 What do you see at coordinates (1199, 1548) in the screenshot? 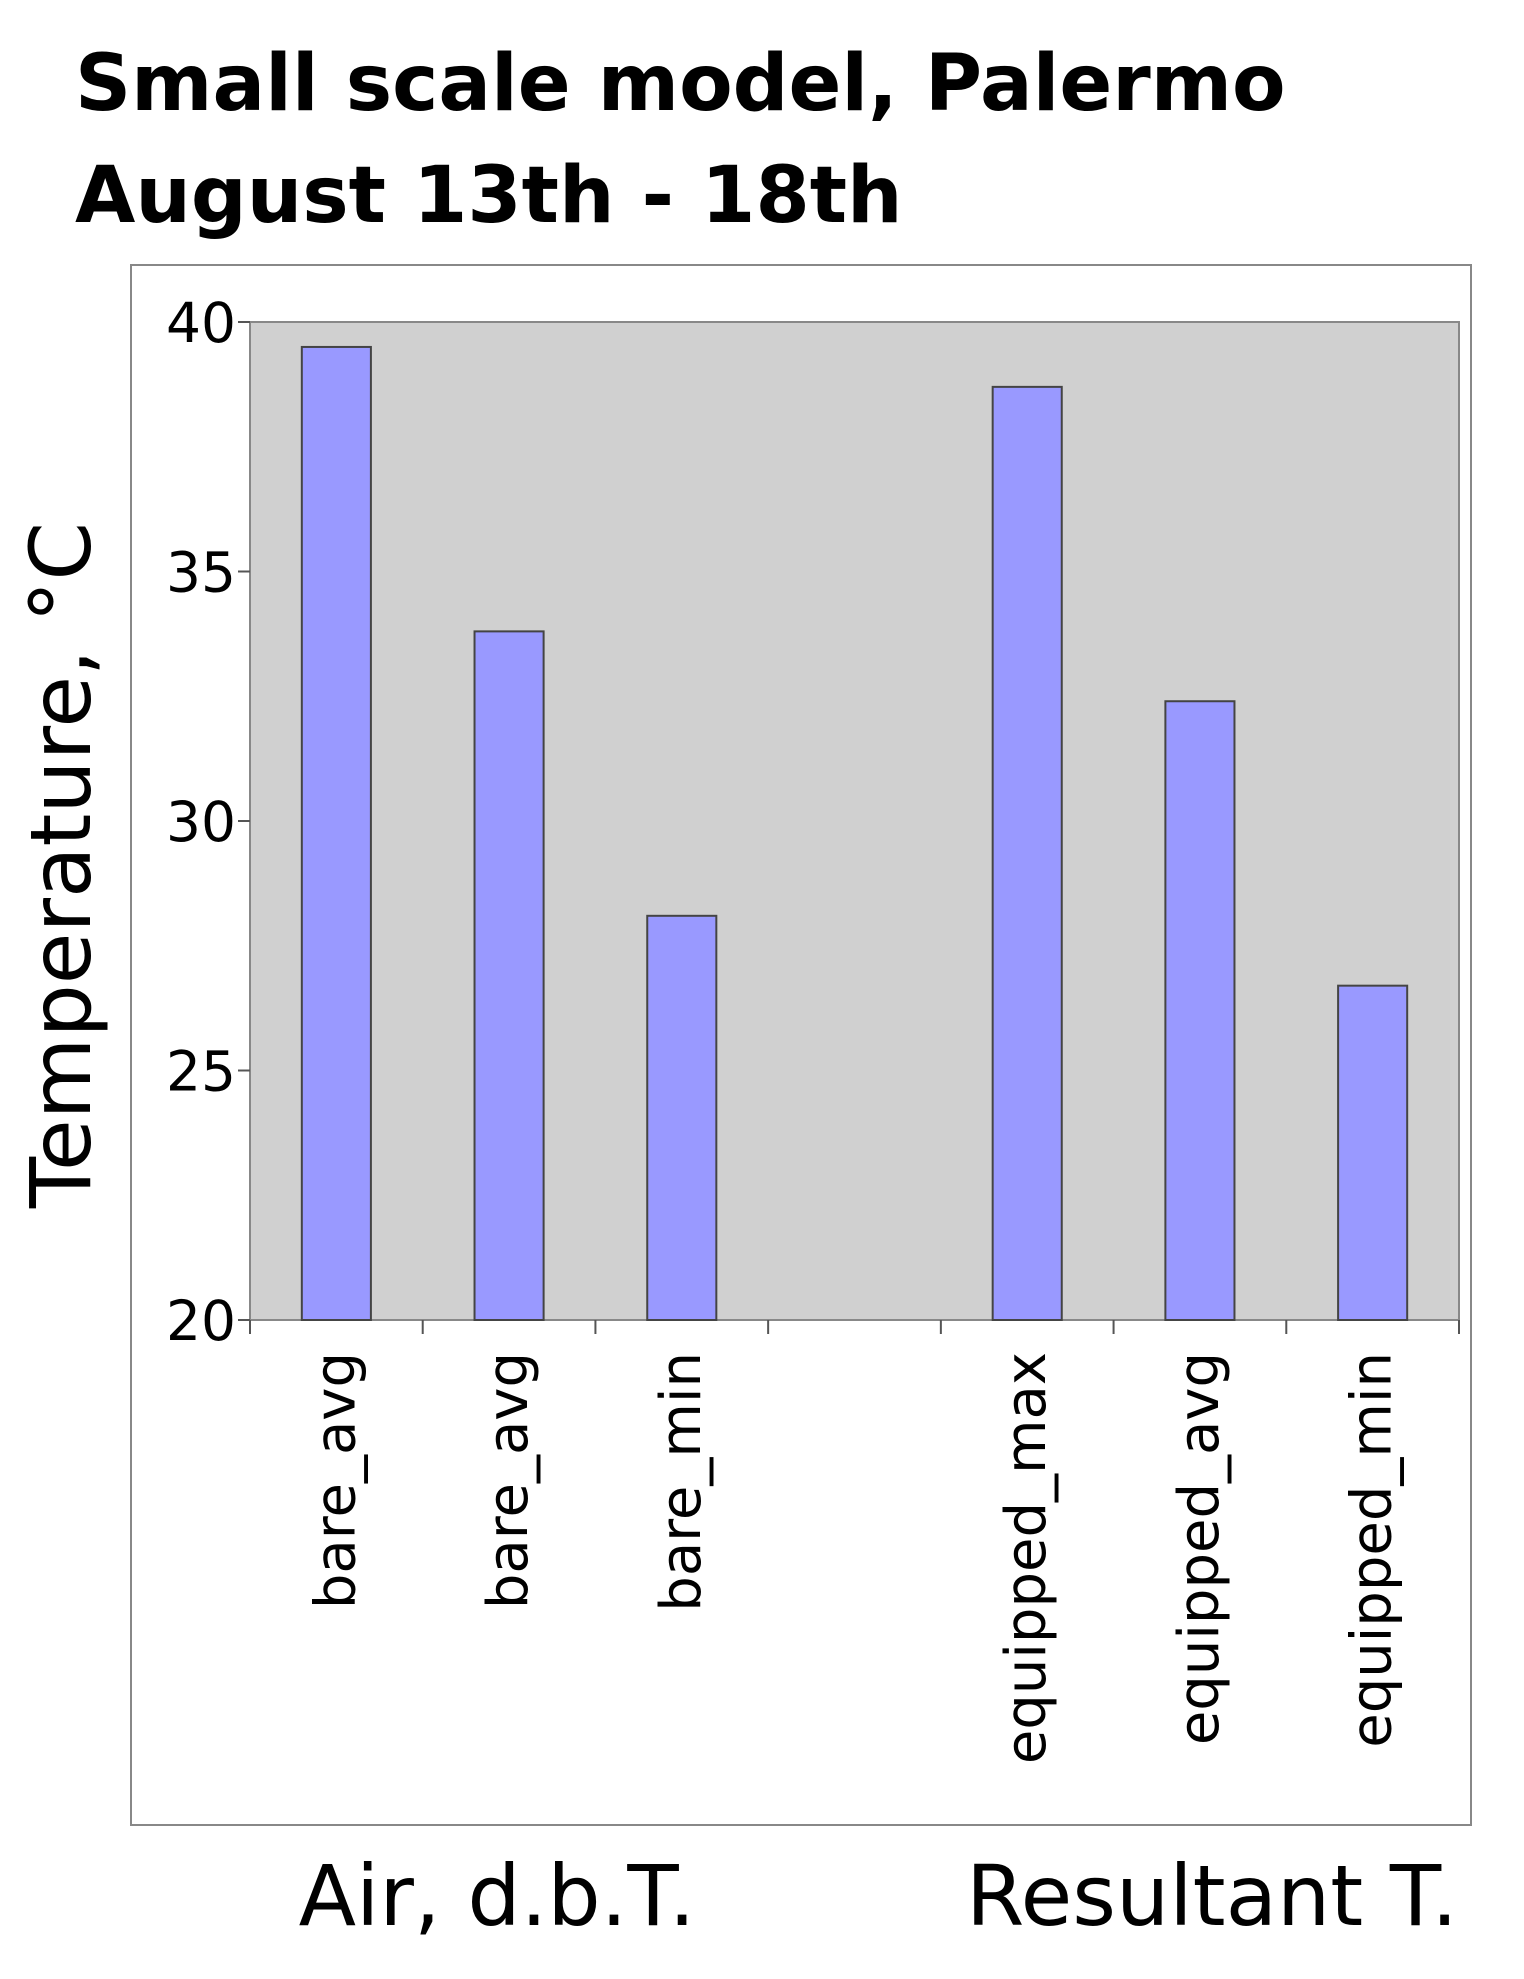
I see `x-tick-label: equipped_avg` at bounding box center [1199, 1548].